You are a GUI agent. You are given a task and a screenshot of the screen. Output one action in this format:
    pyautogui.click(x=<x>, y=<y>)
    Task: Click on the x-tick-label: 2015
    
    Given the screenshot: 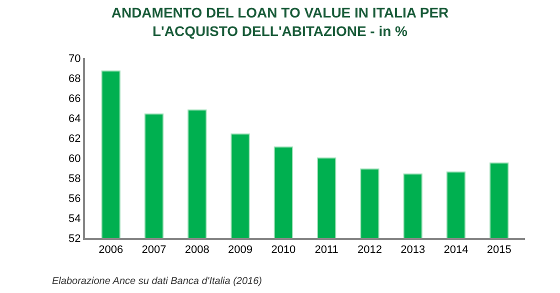 What is the action you would take?
    pyautogui.click(x=499, y=250)
    